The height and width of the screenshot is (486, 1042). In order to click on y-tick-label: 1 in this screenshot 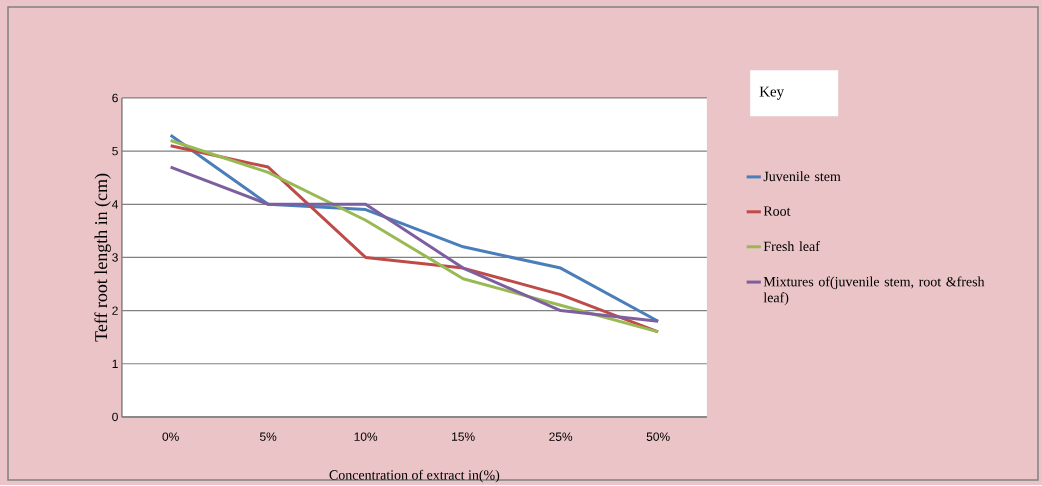, I will do `click(115, 363)`.